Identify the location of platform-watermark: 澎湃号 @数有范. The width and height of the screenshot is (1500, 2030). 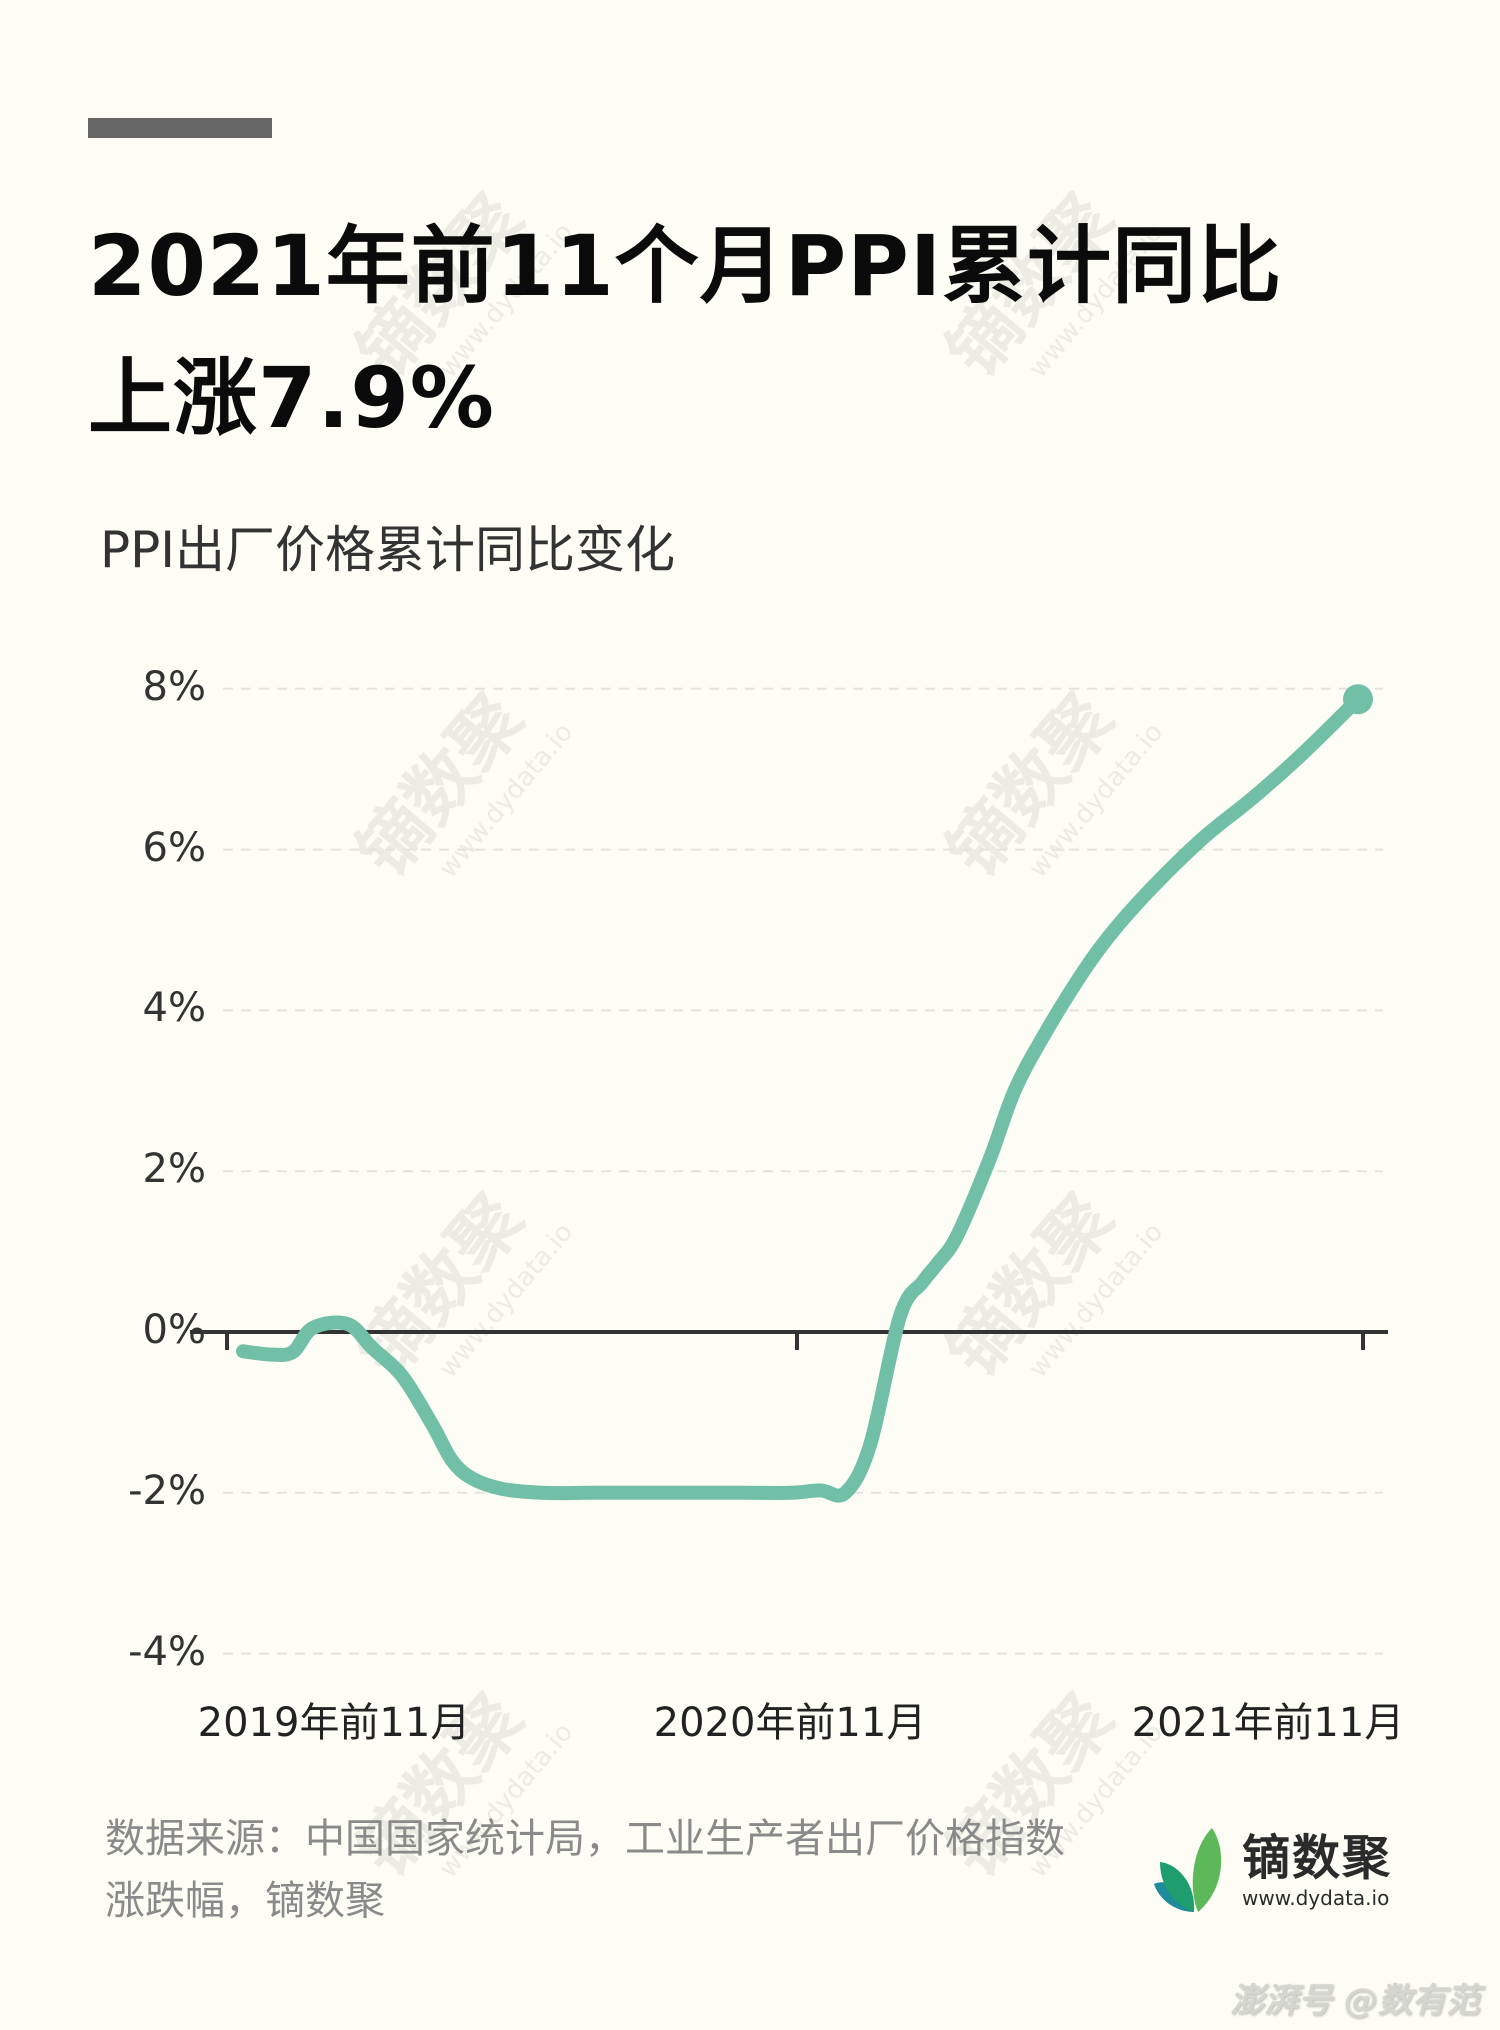
(1355, 2001).